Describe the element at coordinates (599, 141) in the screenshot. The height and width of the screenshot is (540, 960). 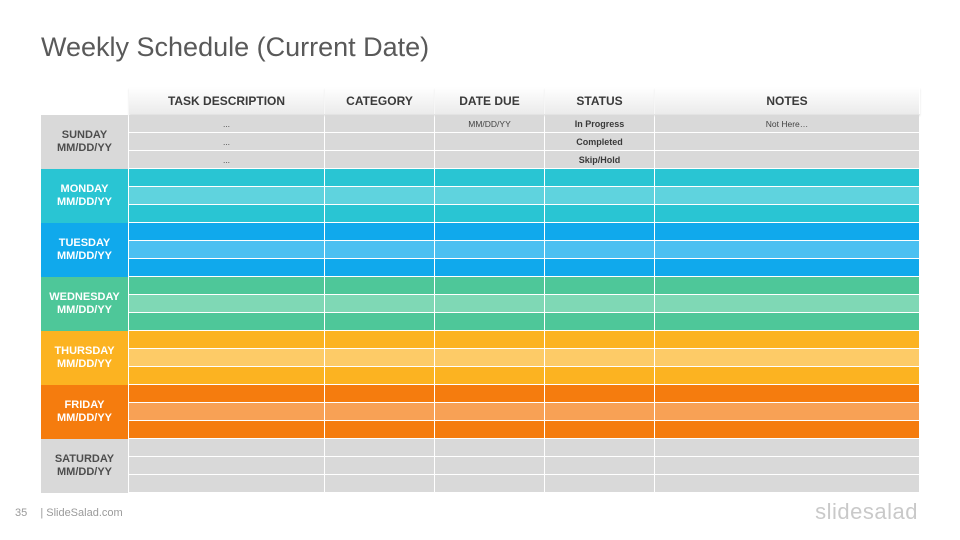
I see `cell-status: Completed` at that location.